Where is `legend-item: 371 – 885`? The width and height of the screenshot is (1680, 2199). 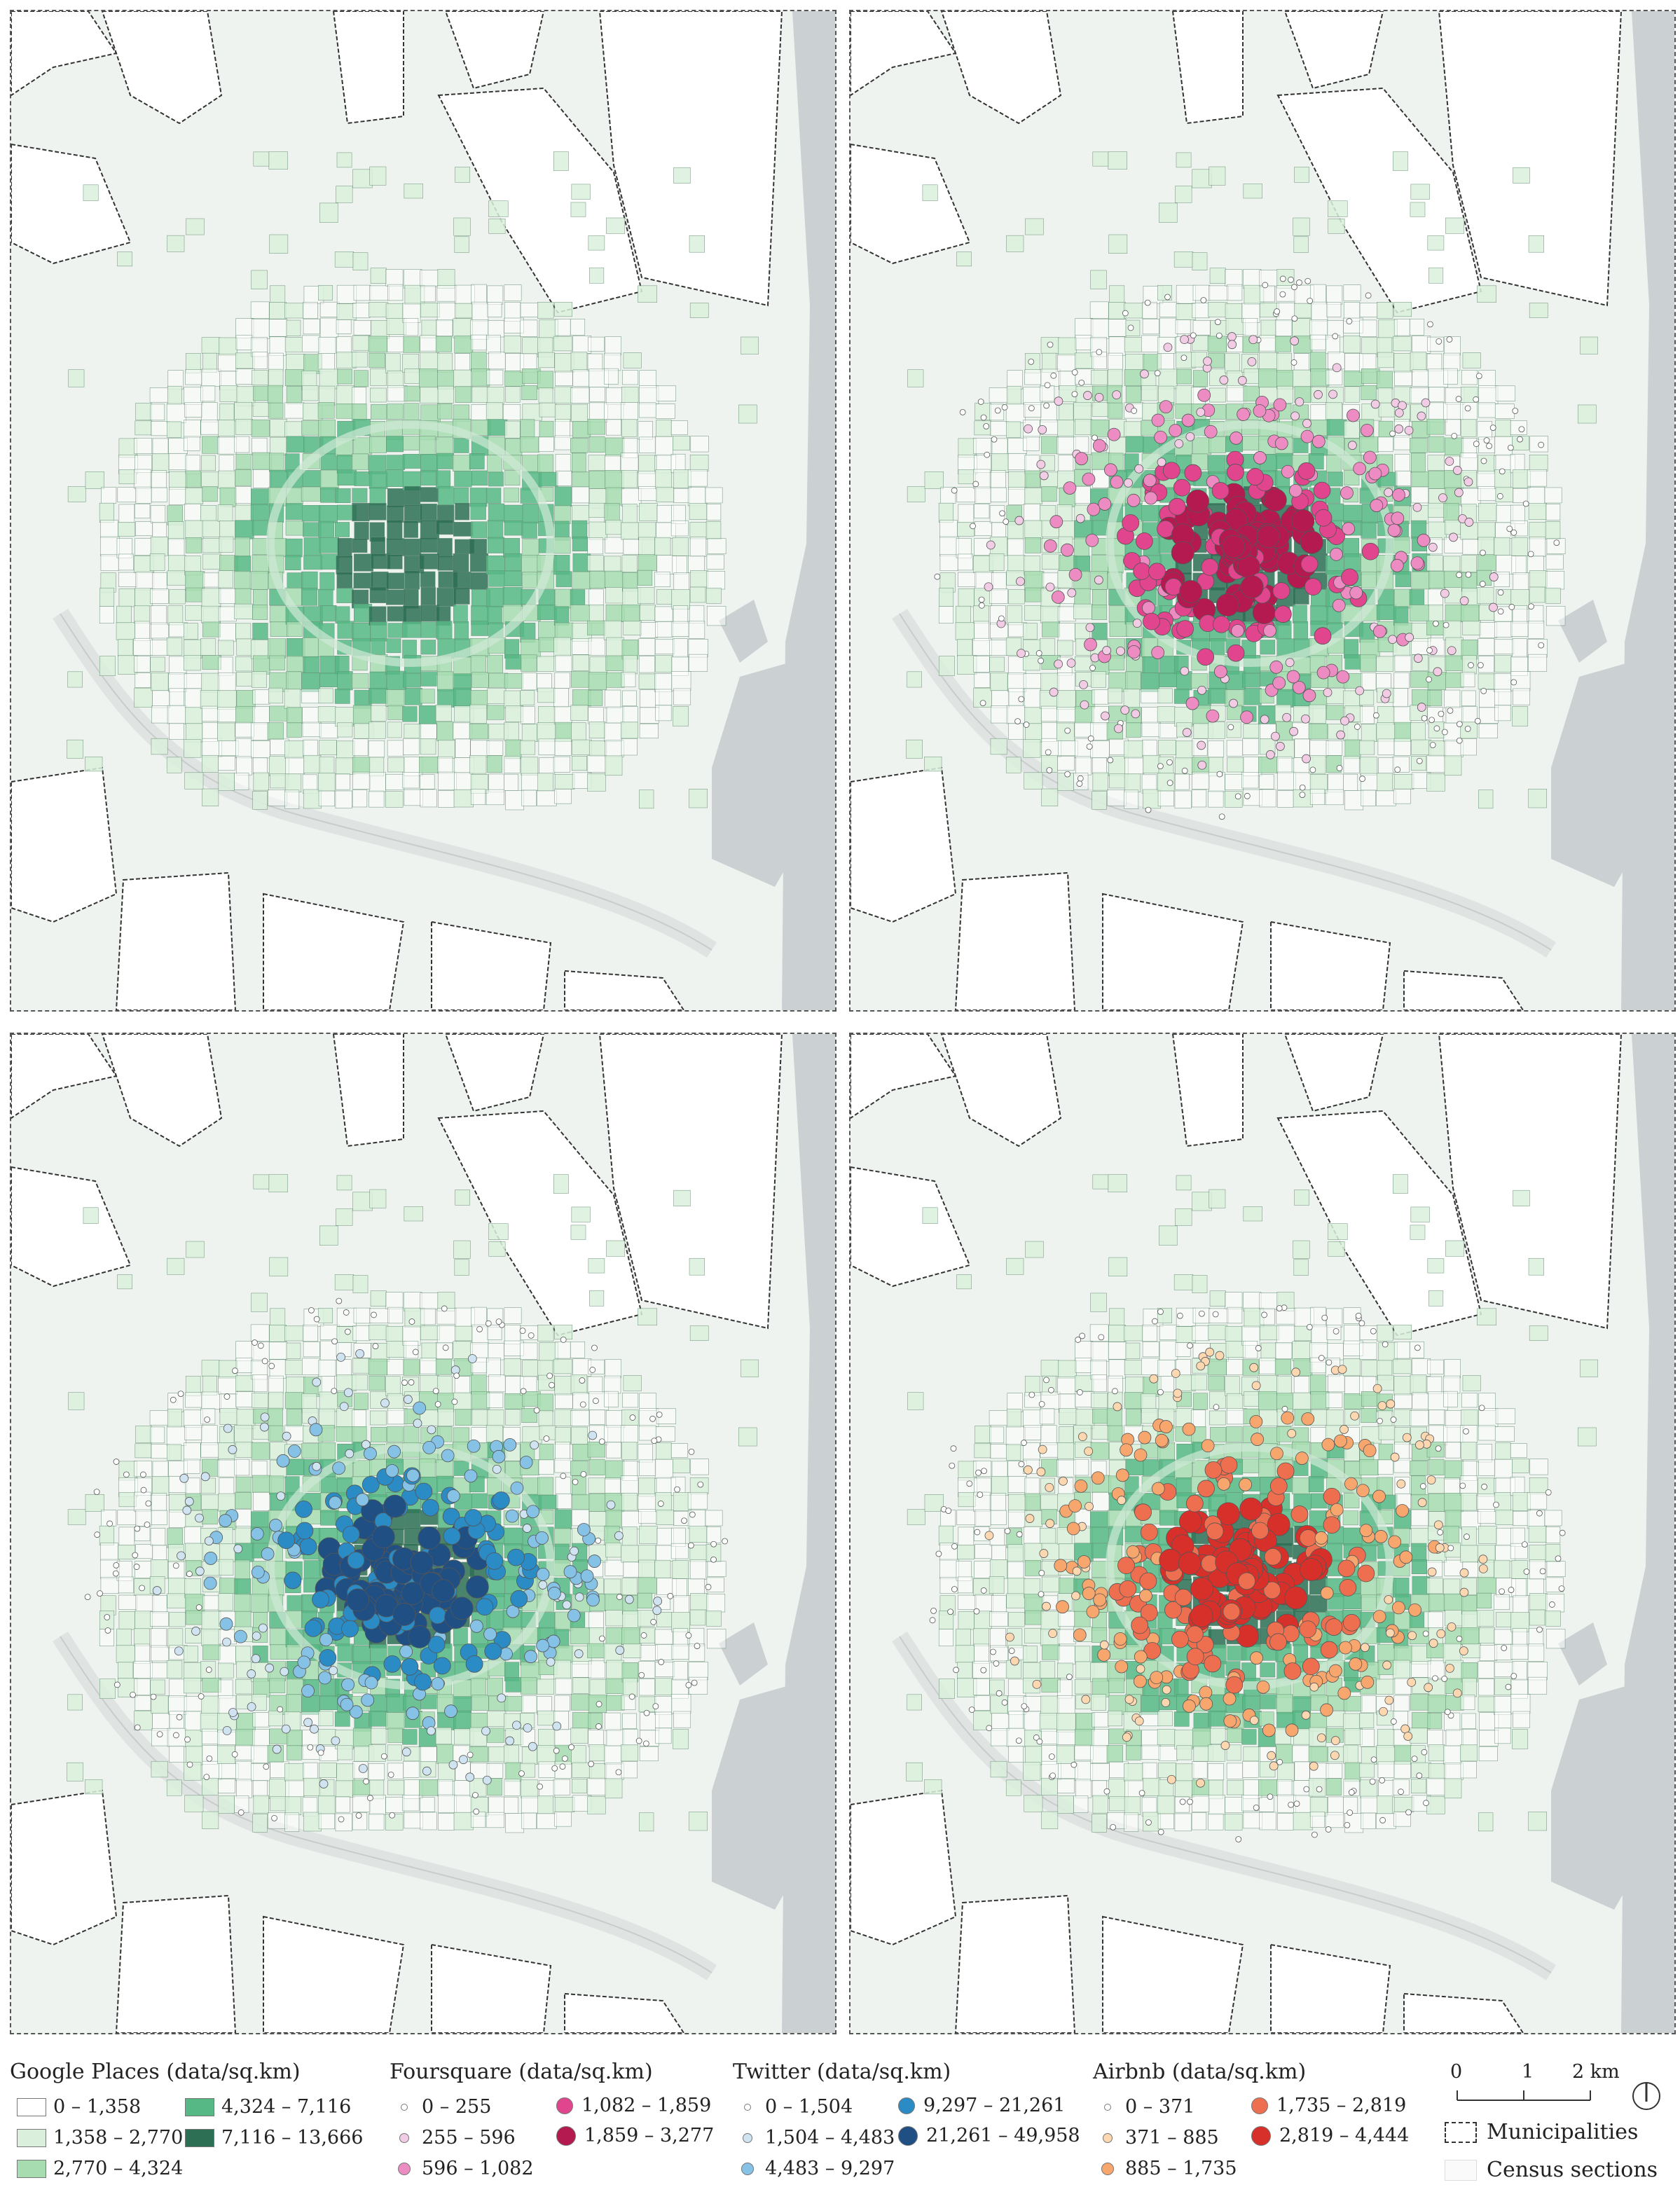 legend-item: 371 – 885 is located at coordinates (1159, 2138).